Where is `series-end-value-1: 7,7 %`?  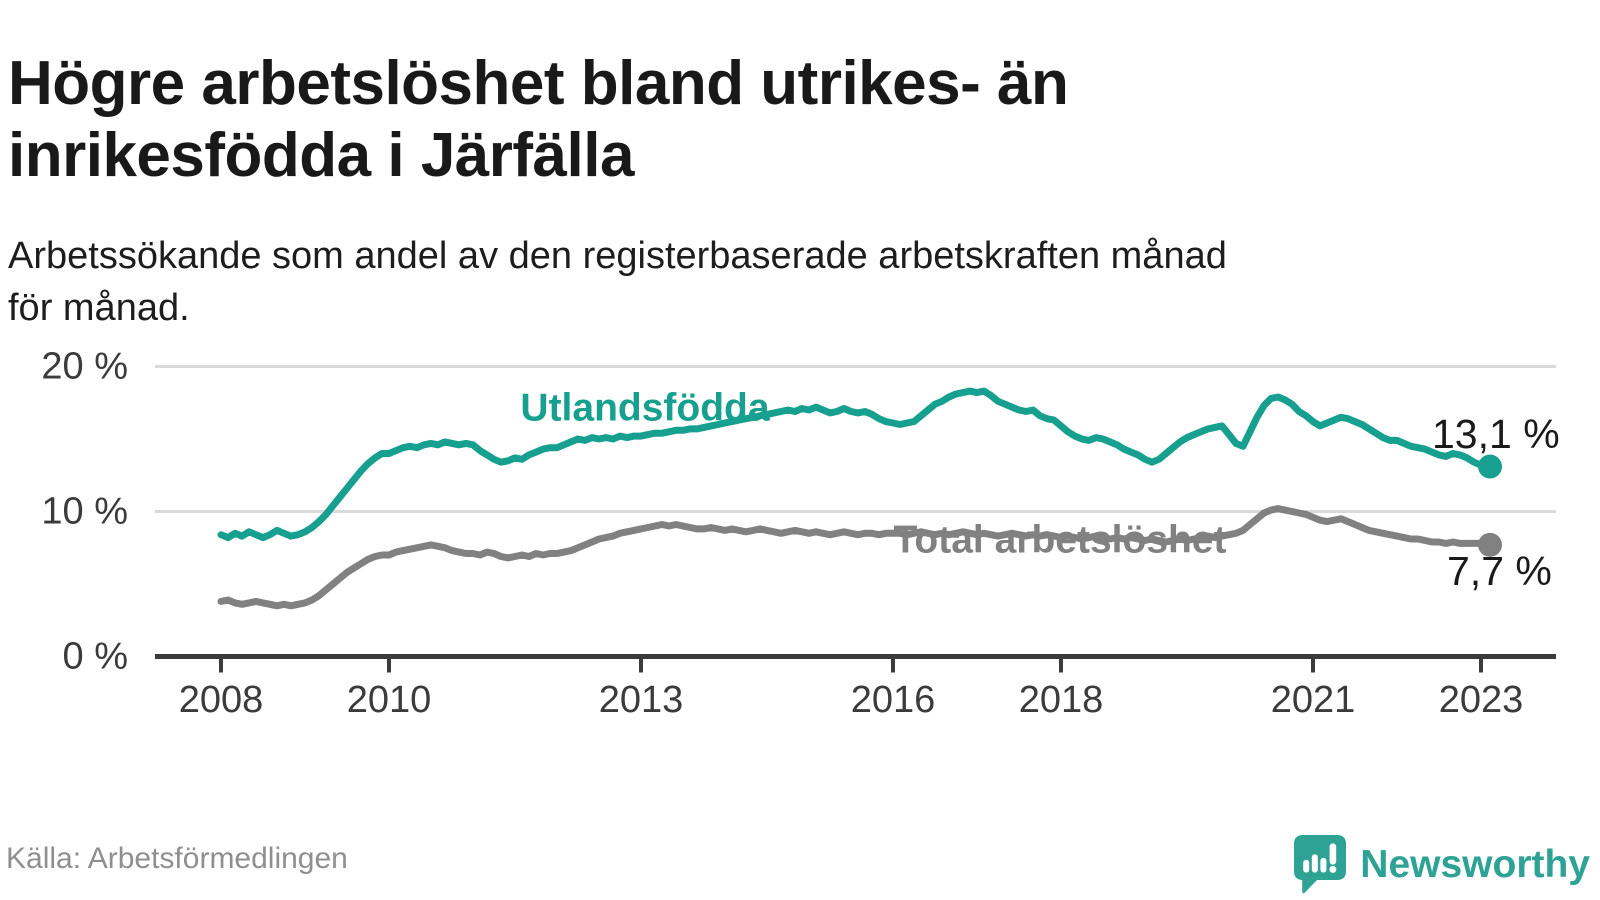
series-end-value-1: 7,7 % is located at coordinates (1499, 571).